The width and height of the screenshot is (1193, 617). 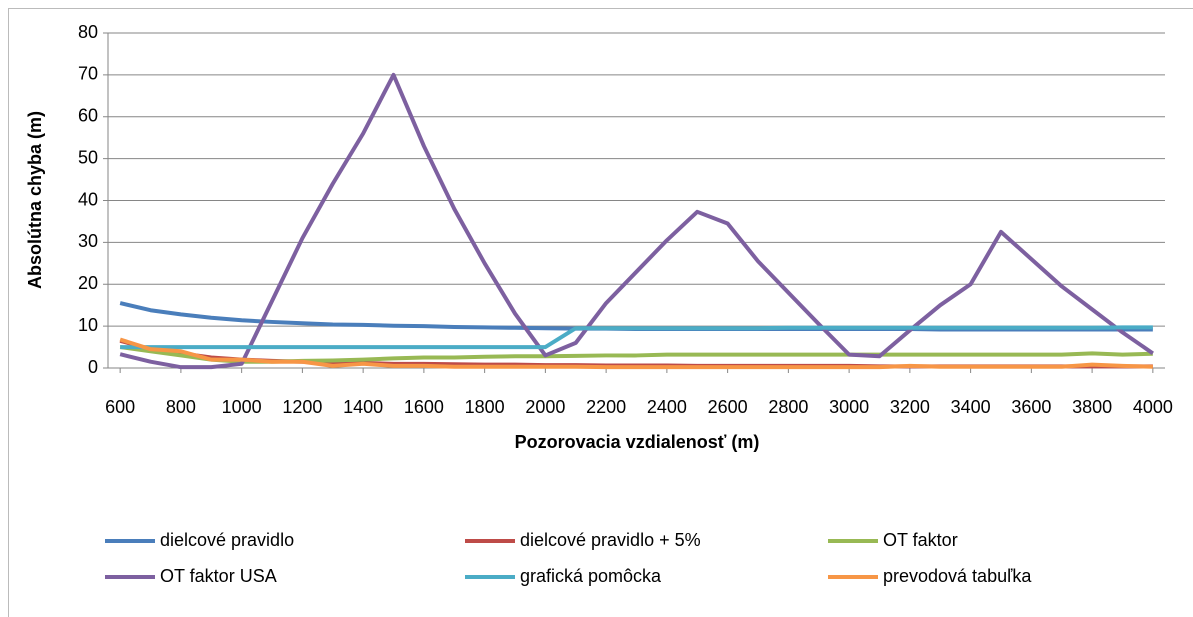 What do you see at coordinates (88, 157) in the screenshot?
I see `y-tick-label: 50` at bounding box center [88, 157].